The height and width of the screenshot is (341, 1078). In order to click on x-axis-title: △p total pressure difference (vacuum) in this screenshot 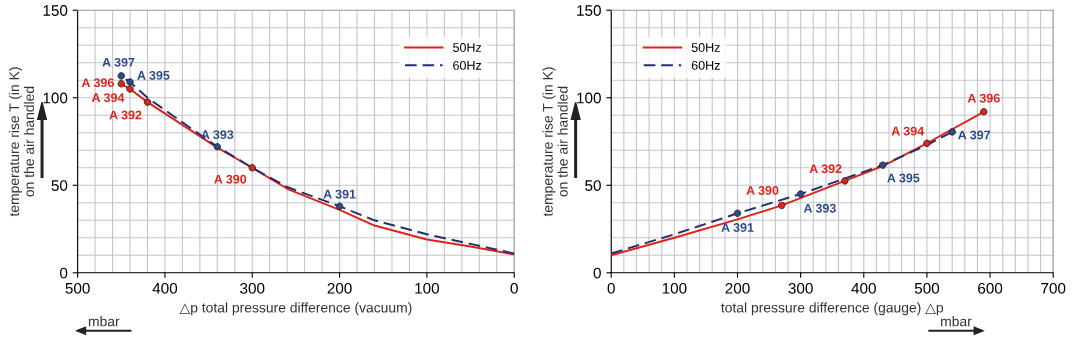, I will do `click(295, 309)`.